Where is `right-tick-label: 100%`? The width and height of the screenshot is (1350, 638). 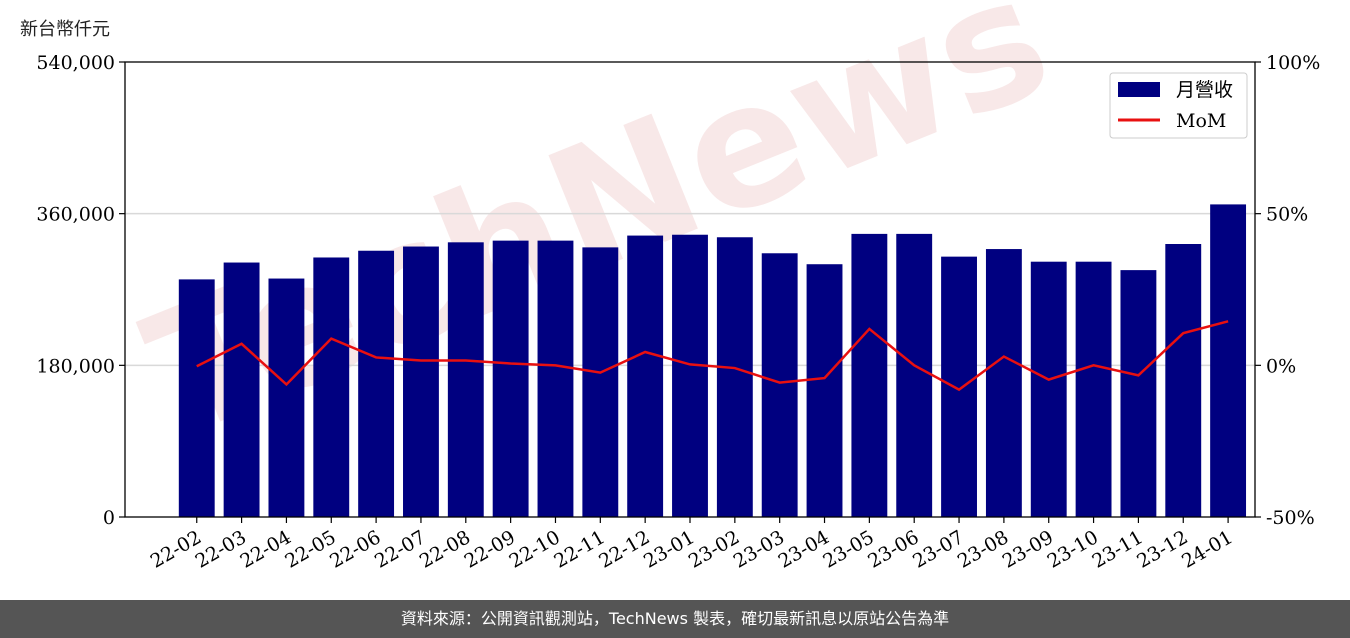
right-tick-label: 100% is located at coordinates (1293, 63).